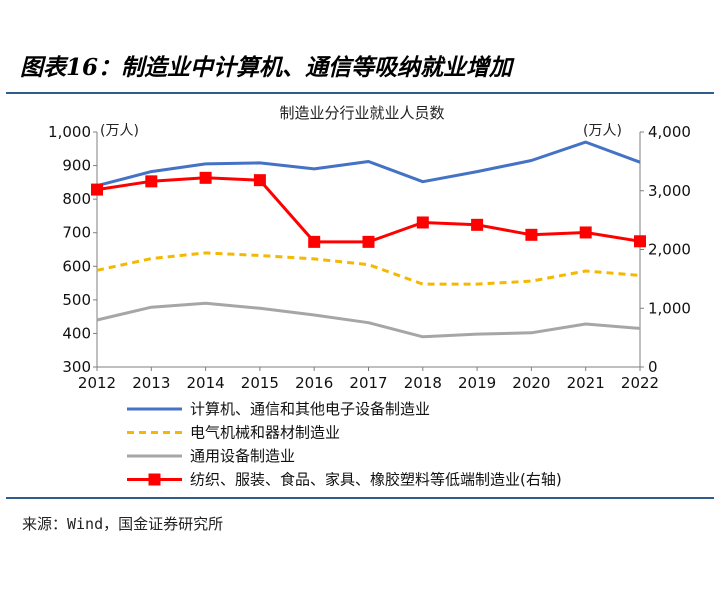  I want to click on right-tick-label: 4,000, so click(669, 132).